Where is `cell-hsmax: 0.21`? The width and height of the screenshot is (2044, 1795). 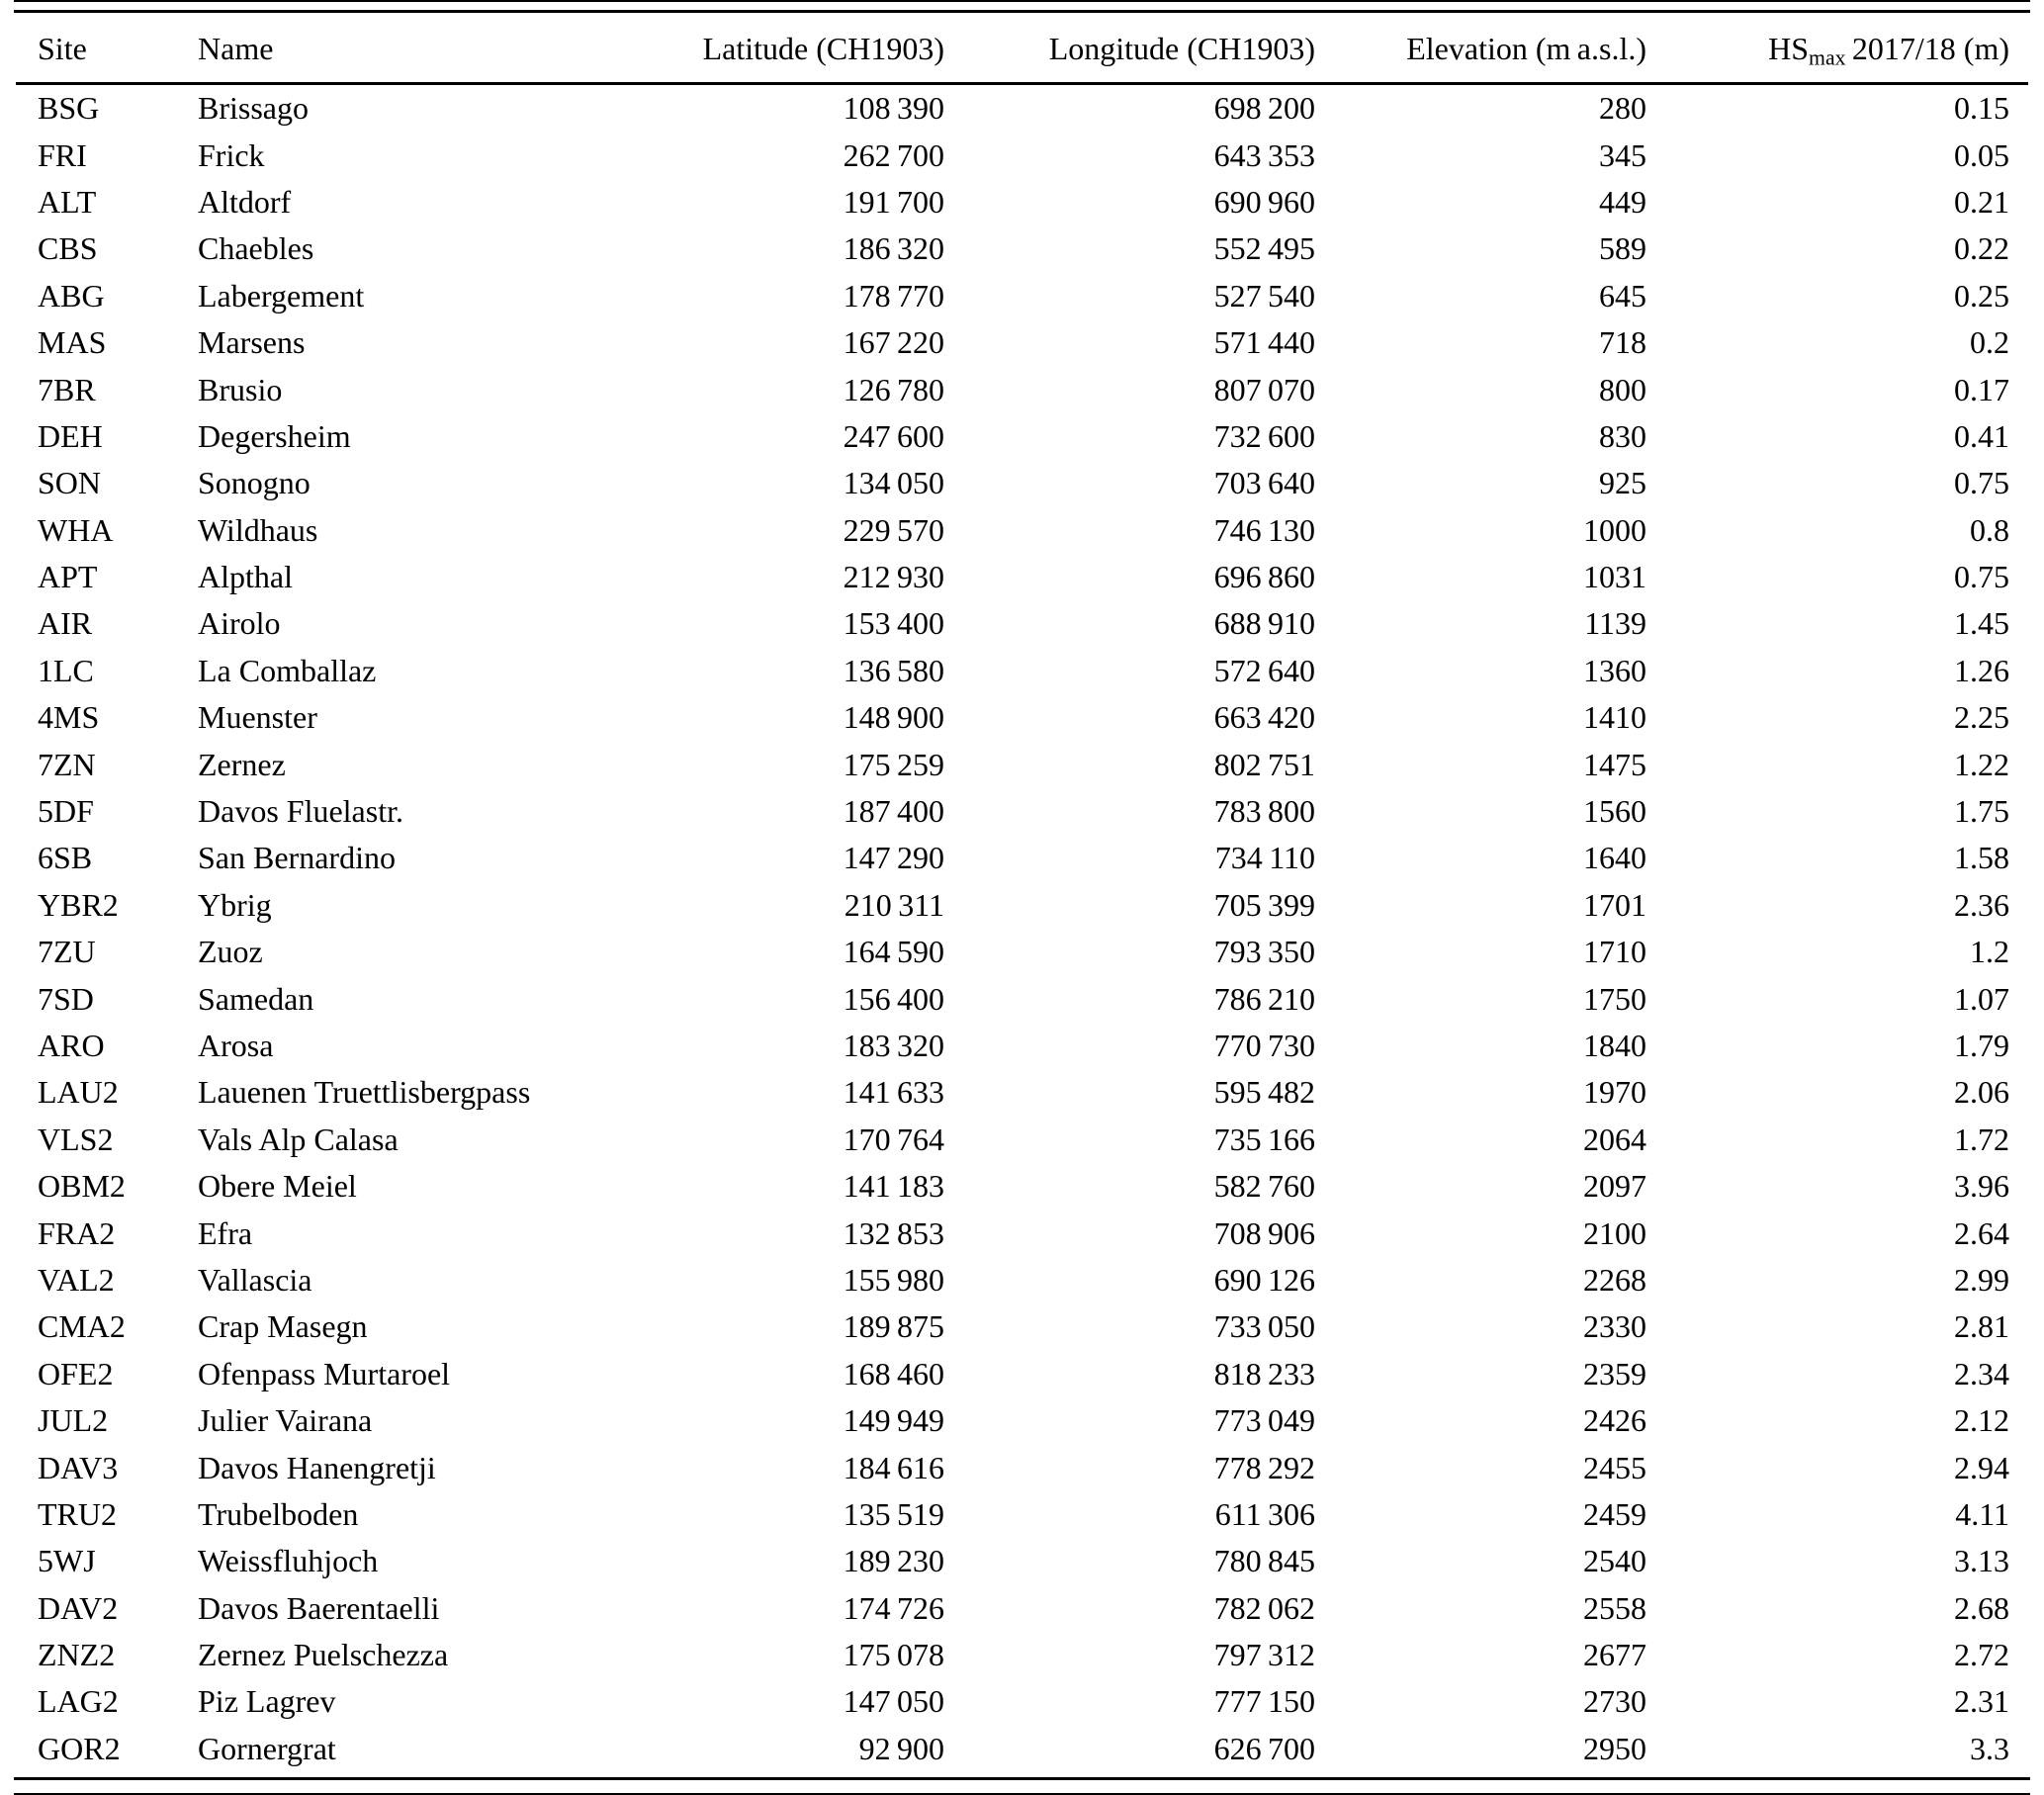 cell-hsmax: 0.21 is located at coordinates (1981, 201).